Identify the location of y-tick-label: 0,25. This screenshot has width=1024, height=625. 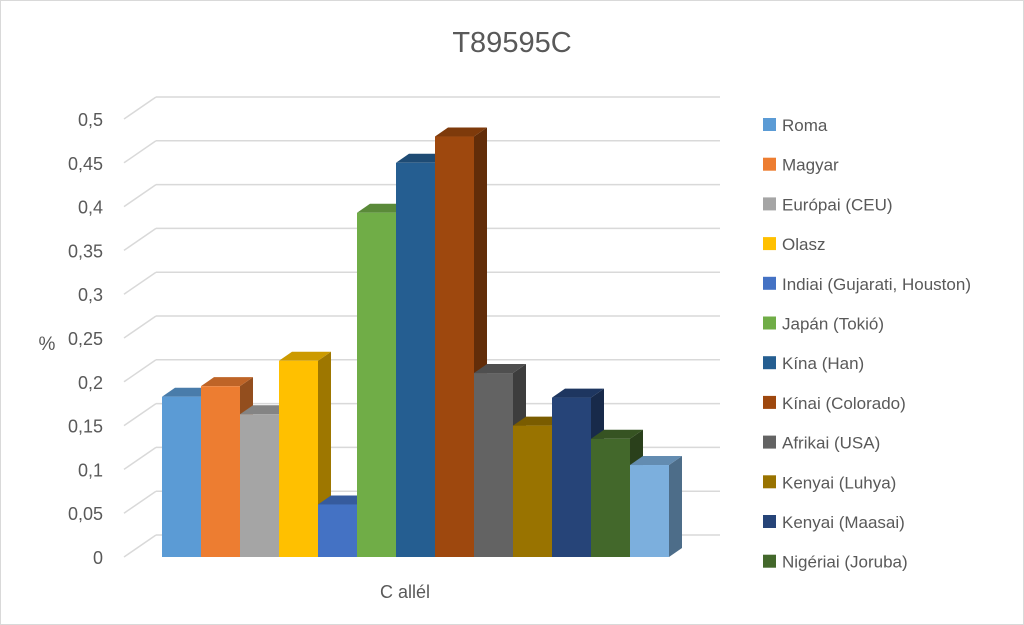
(85, 339).